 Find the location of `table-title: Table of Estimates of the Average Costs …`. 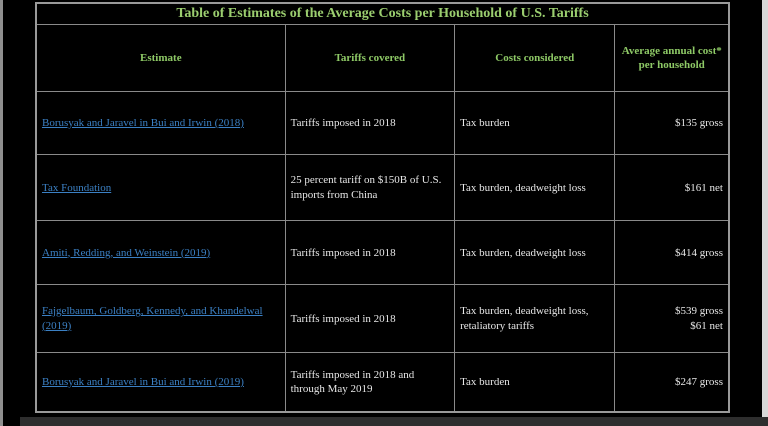

table-title: Table of Estimates of the Average Costs … is located at coordinates (382, 14).